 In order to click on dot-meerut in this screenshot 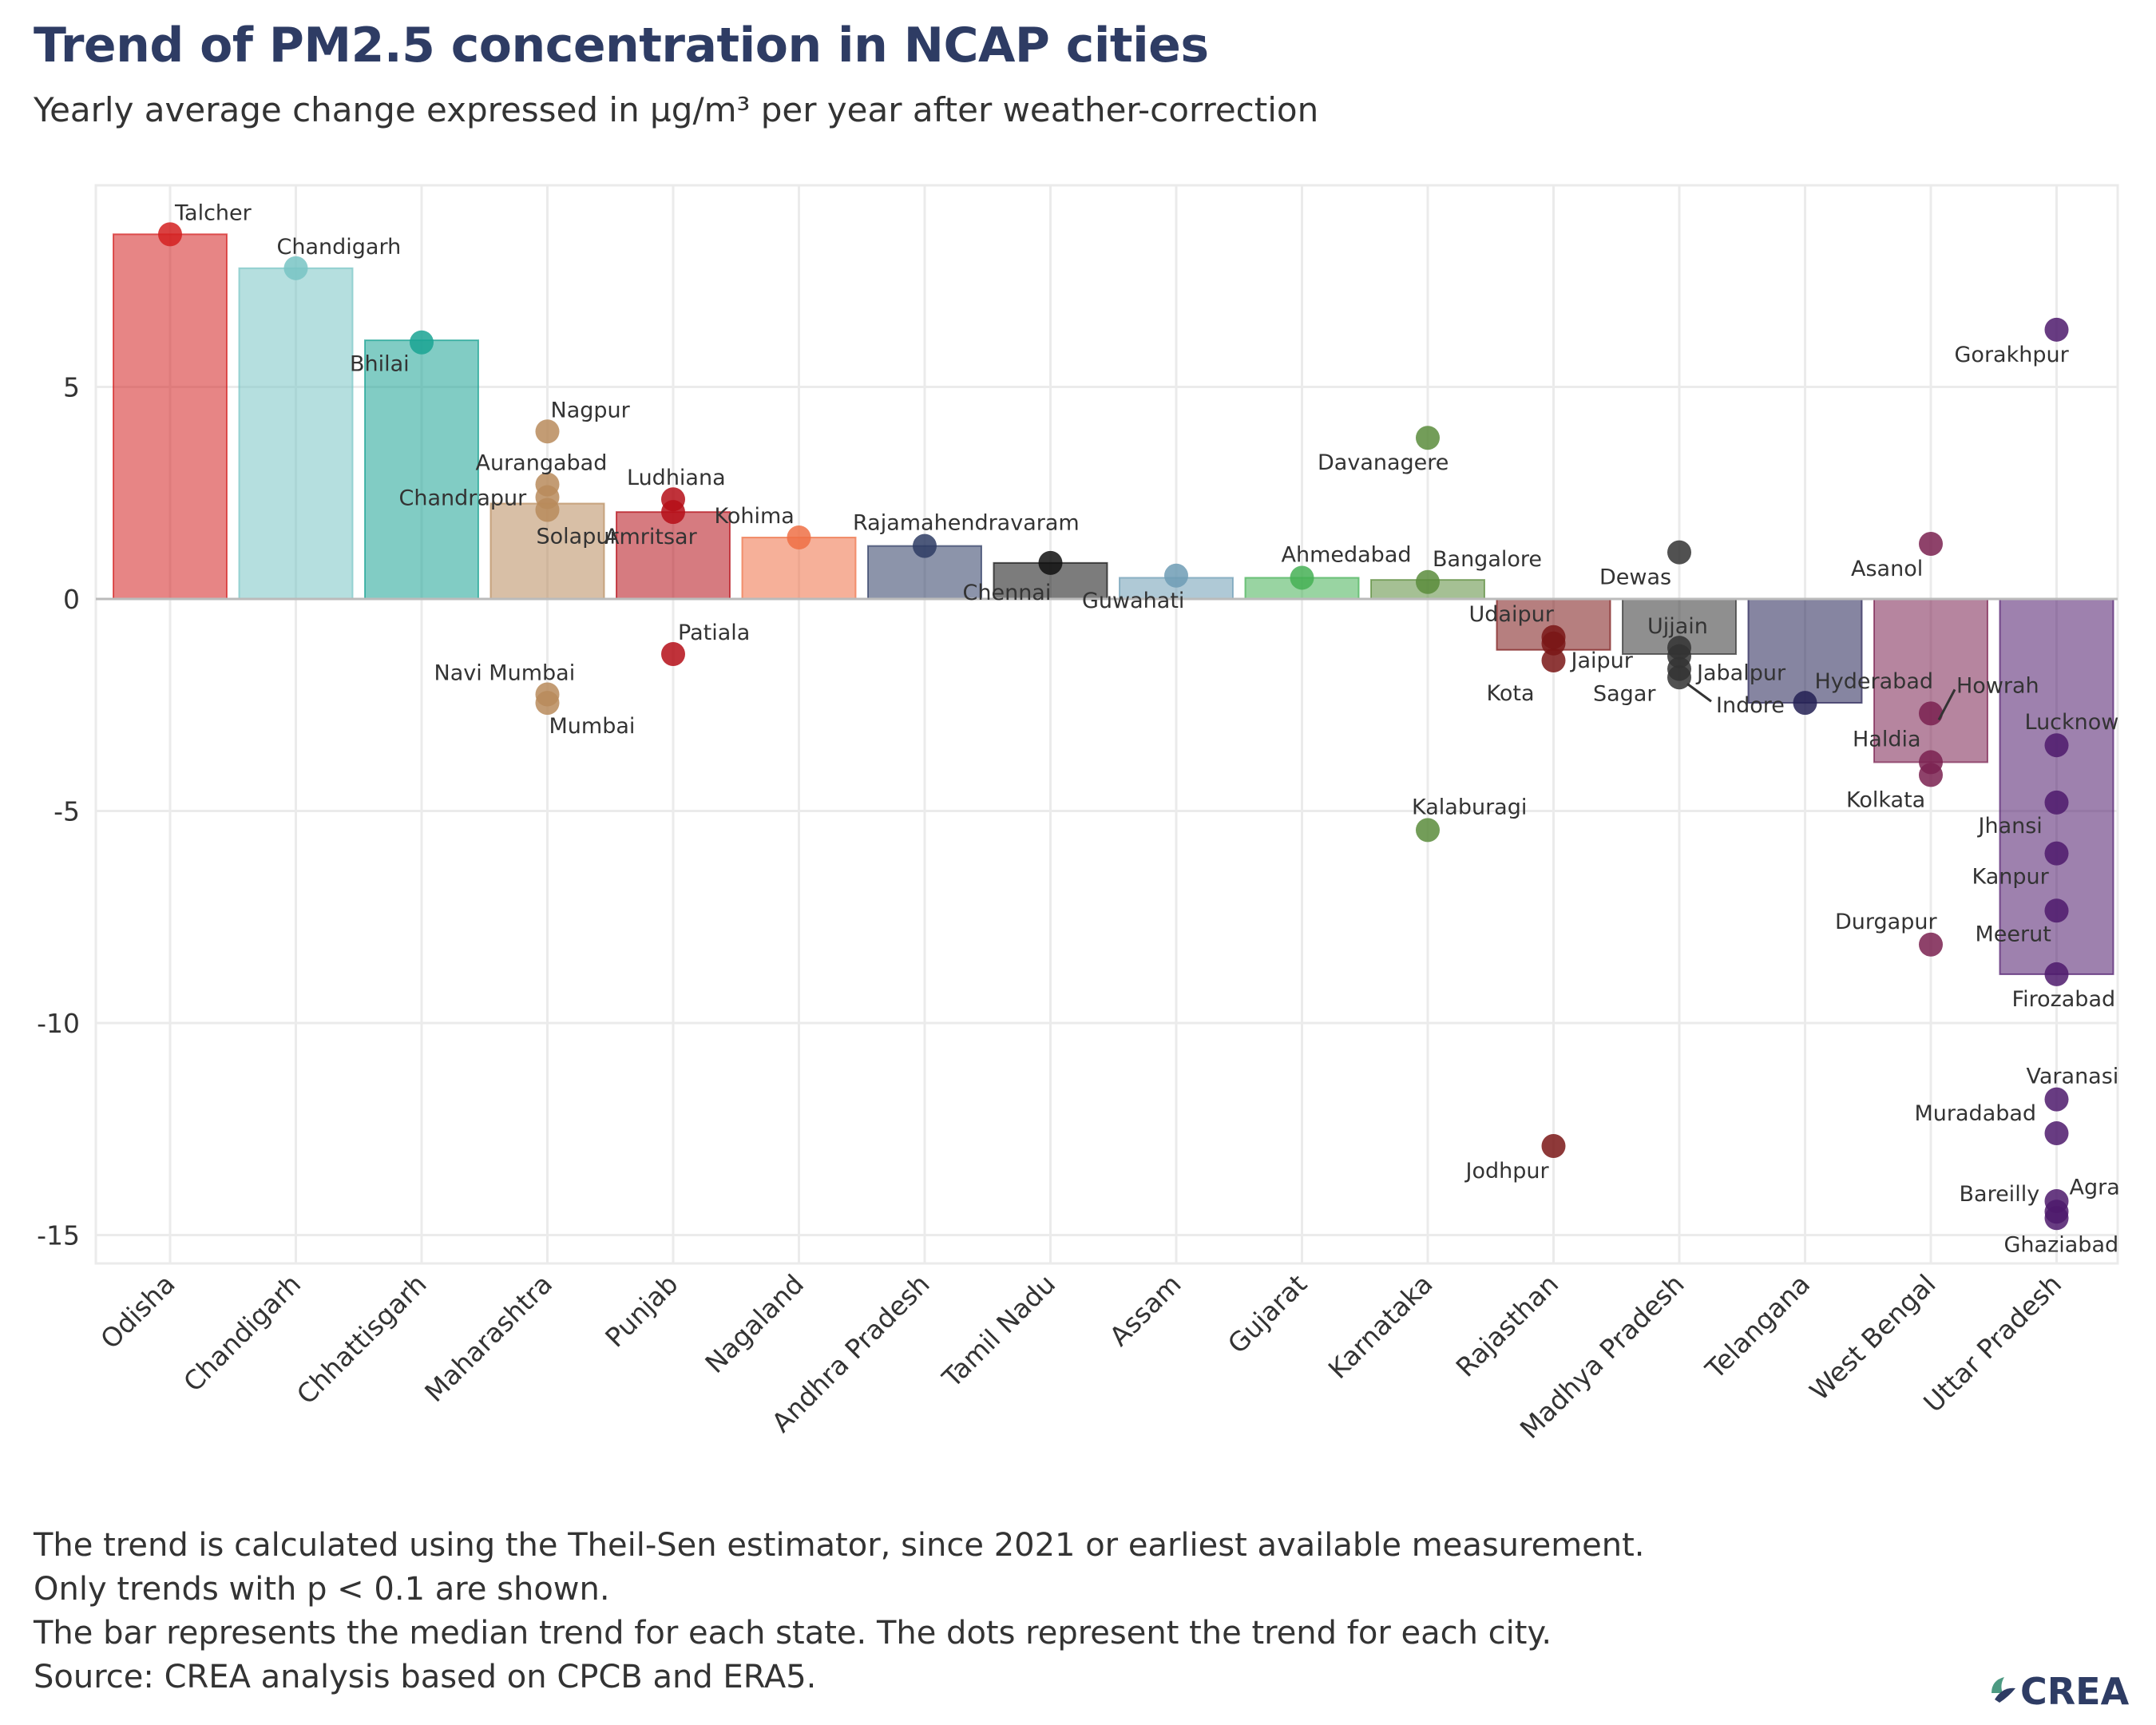, I will do `click(2056, 910)`.